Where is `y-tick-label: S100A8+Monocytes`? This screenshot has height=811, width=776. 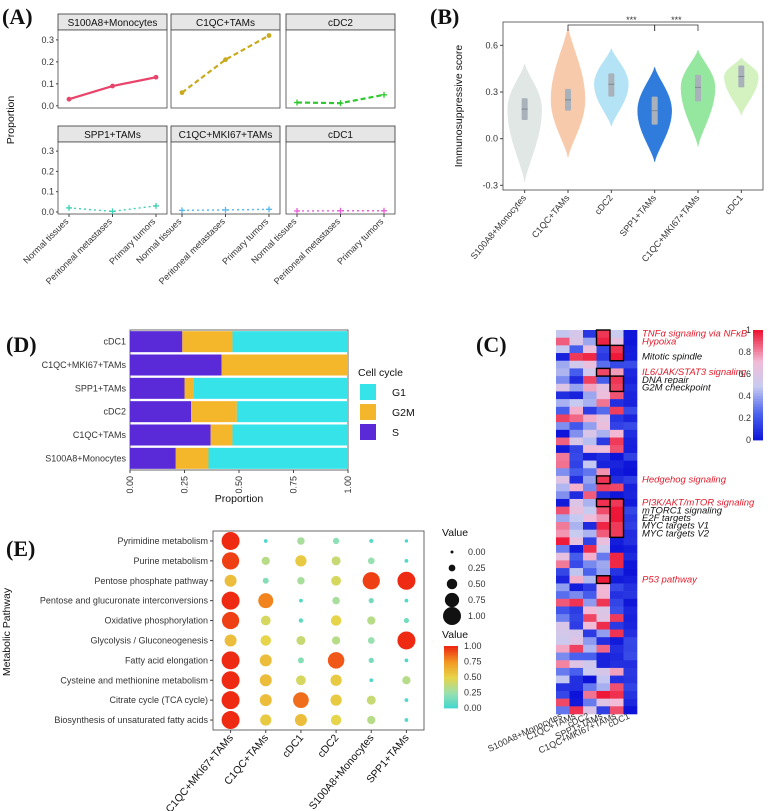 y-tick-label: S100A8+Monocytes is located at coordinates (85, 458).